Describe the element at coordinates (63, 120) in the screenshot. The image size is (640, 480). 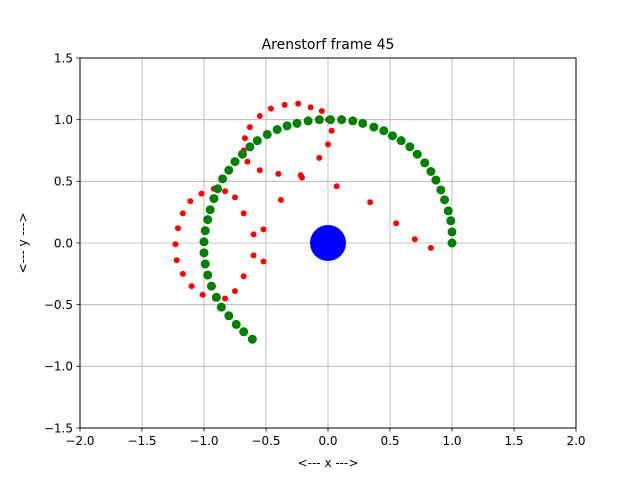
I see `y-tick-label: 1.0` at that location.